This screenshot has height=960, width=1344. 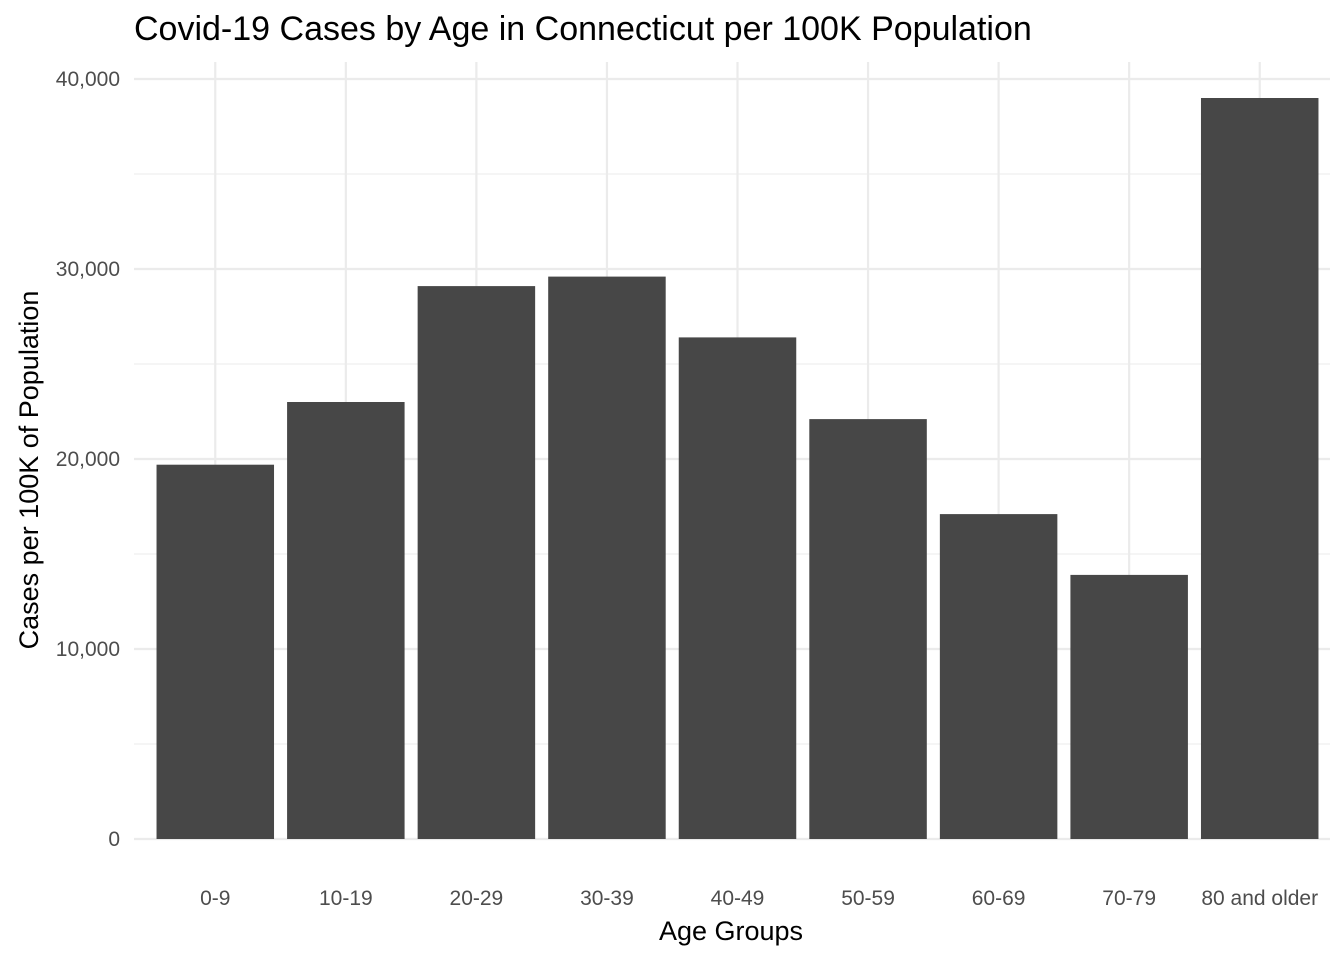 What do you see at coordinates (88, 649) in the screenshot?
I see `y-tick-label: 10,000` at bounding box center [88, 649].